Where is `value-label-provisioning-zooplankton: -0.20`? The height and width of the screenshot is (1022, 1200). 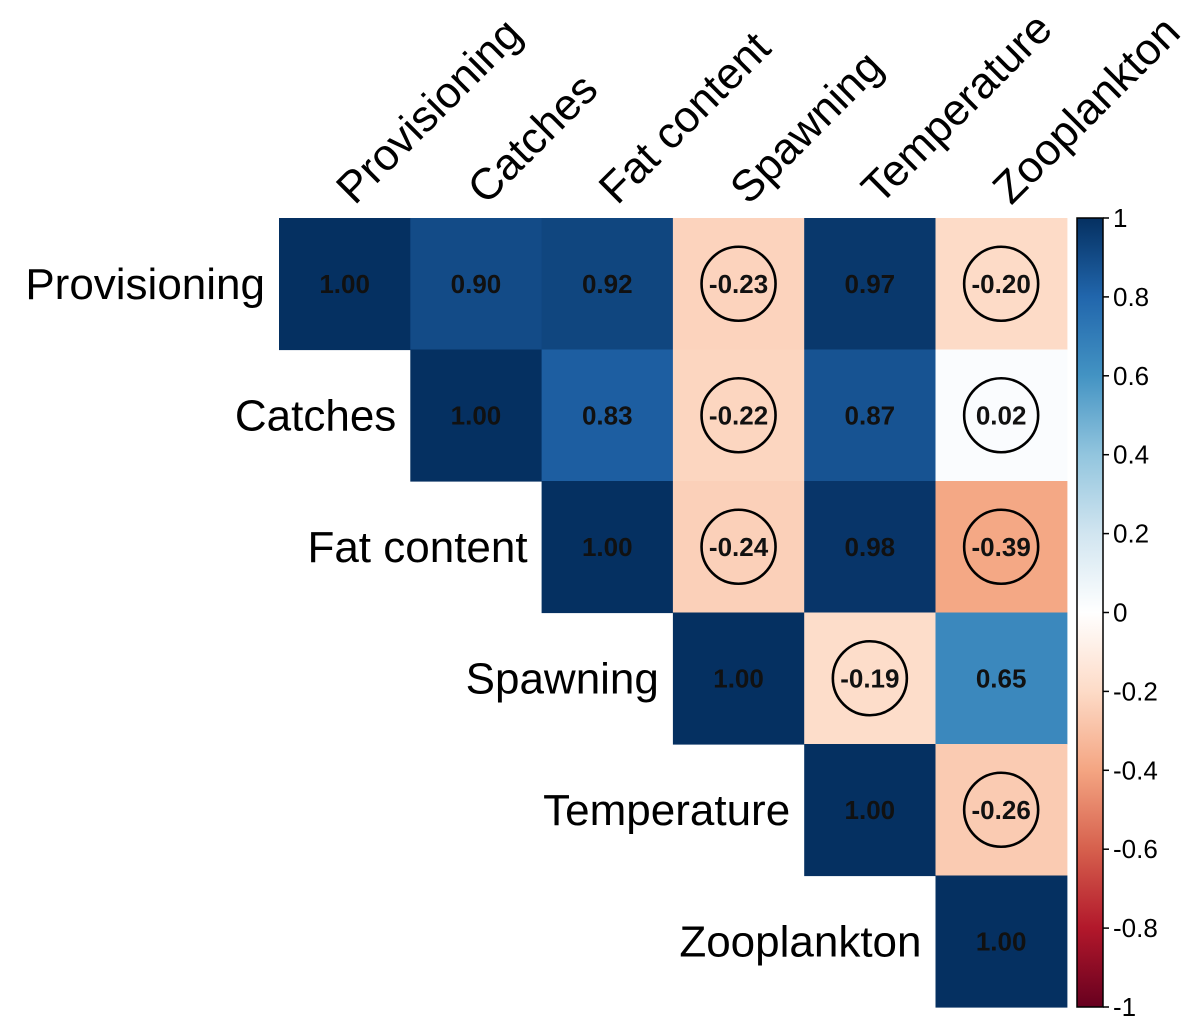 value-label-provisioning-zooplankton: -0.20 is located at coordinates (1001, 284).